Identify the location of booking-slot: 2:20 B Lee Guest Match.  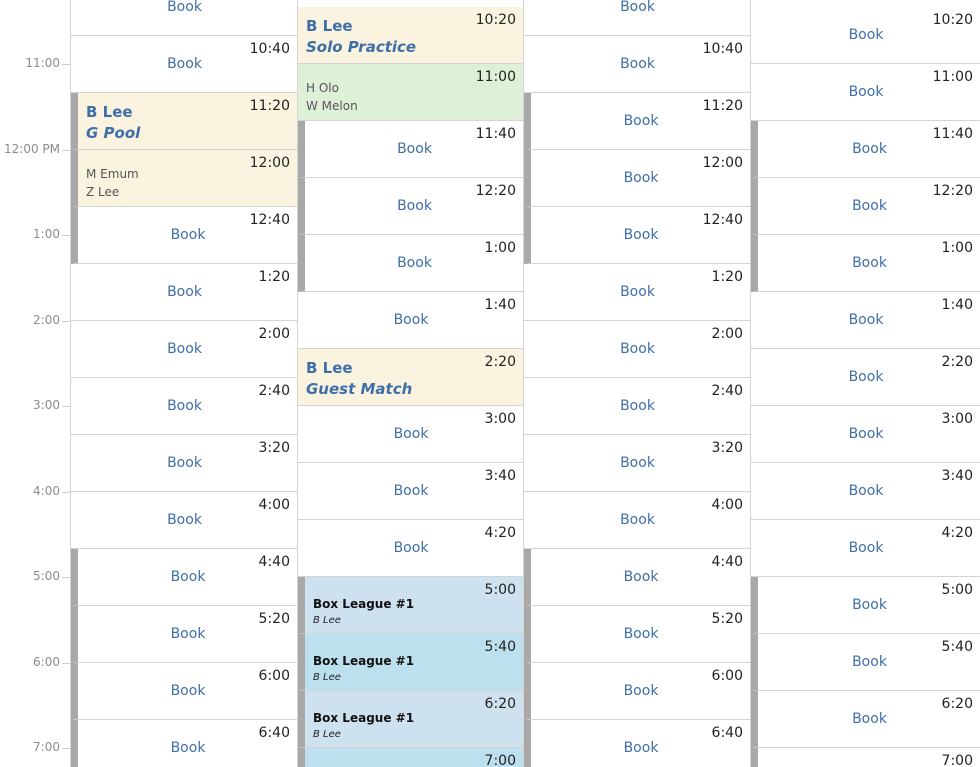
(411, 377).